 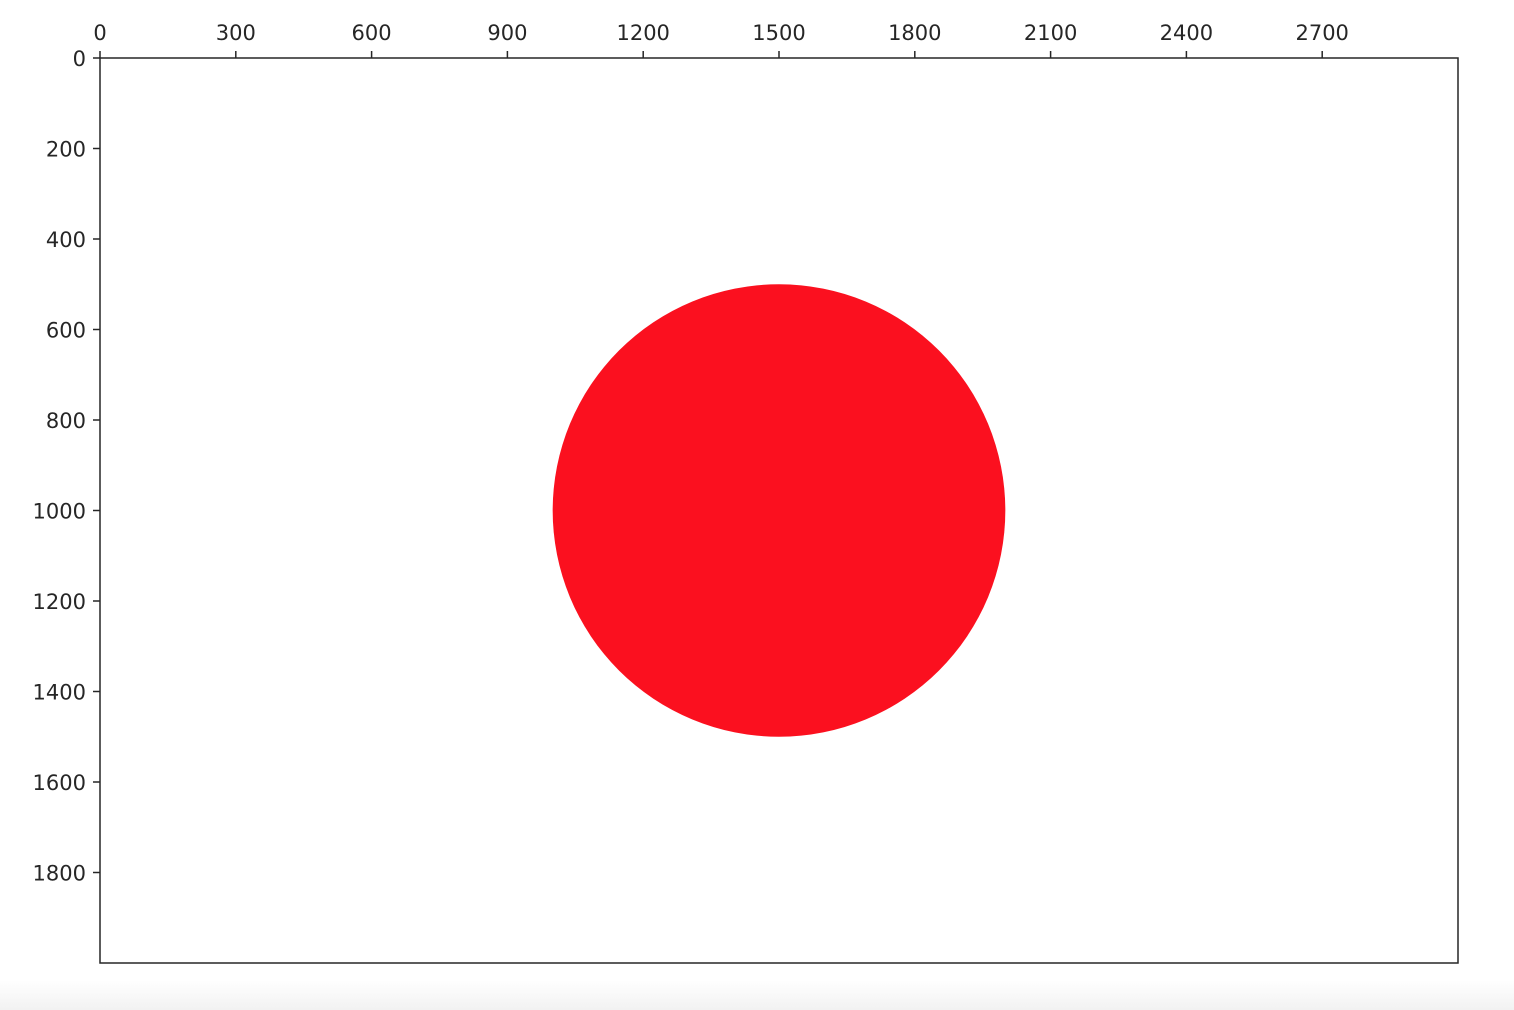 I want to click on red-circle, so click(x=779, y=510).